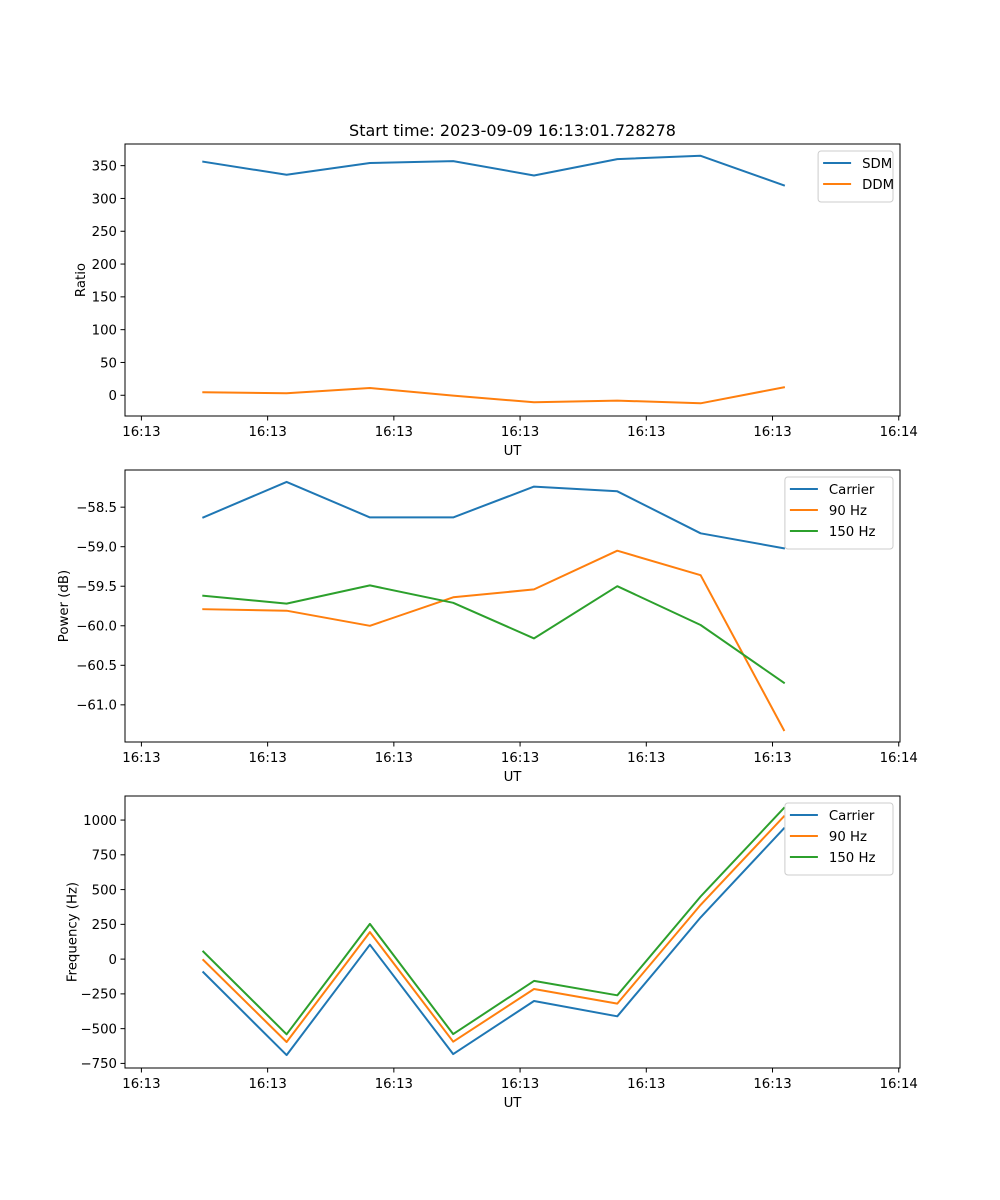  What do you see at coordinates (96, 547) in the screenshot?
I see `y-tick-label: −59.0` at bounding box center [96, 547].